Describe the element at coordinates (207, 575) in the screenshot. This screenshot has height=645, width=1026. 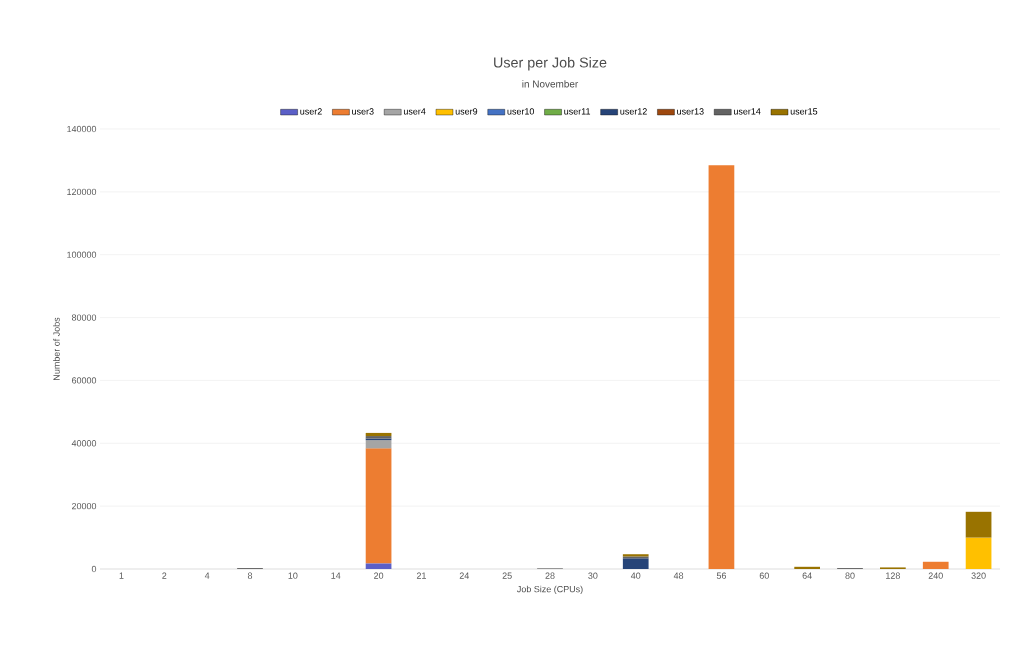
I see `x-tick-label: 4` at that location.